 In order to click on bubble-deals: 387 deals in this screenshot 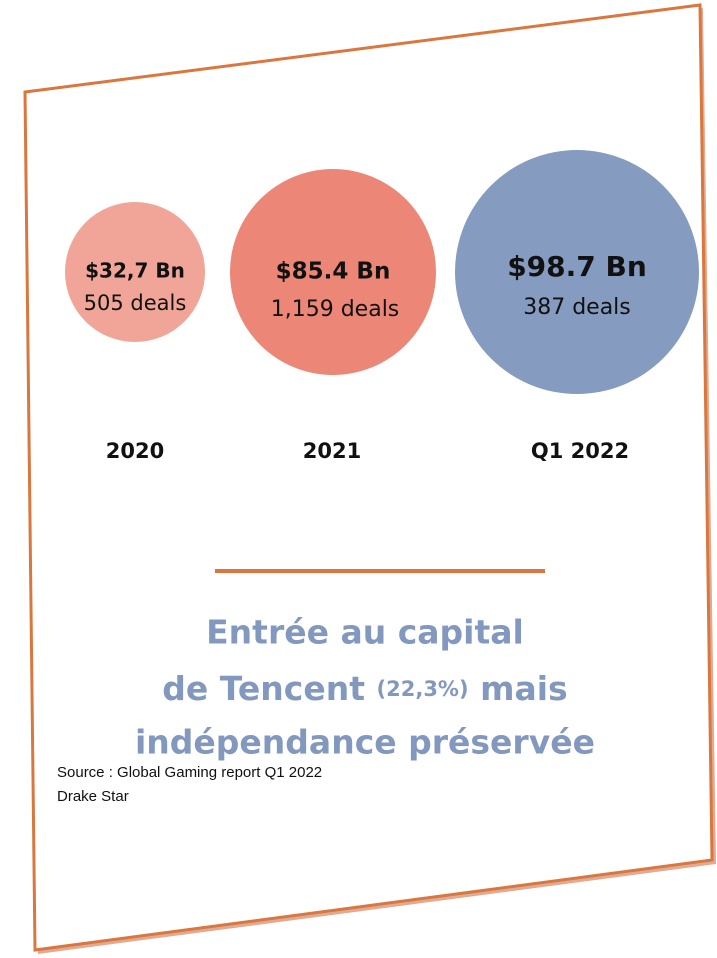, I will do `click(577, 307)`.